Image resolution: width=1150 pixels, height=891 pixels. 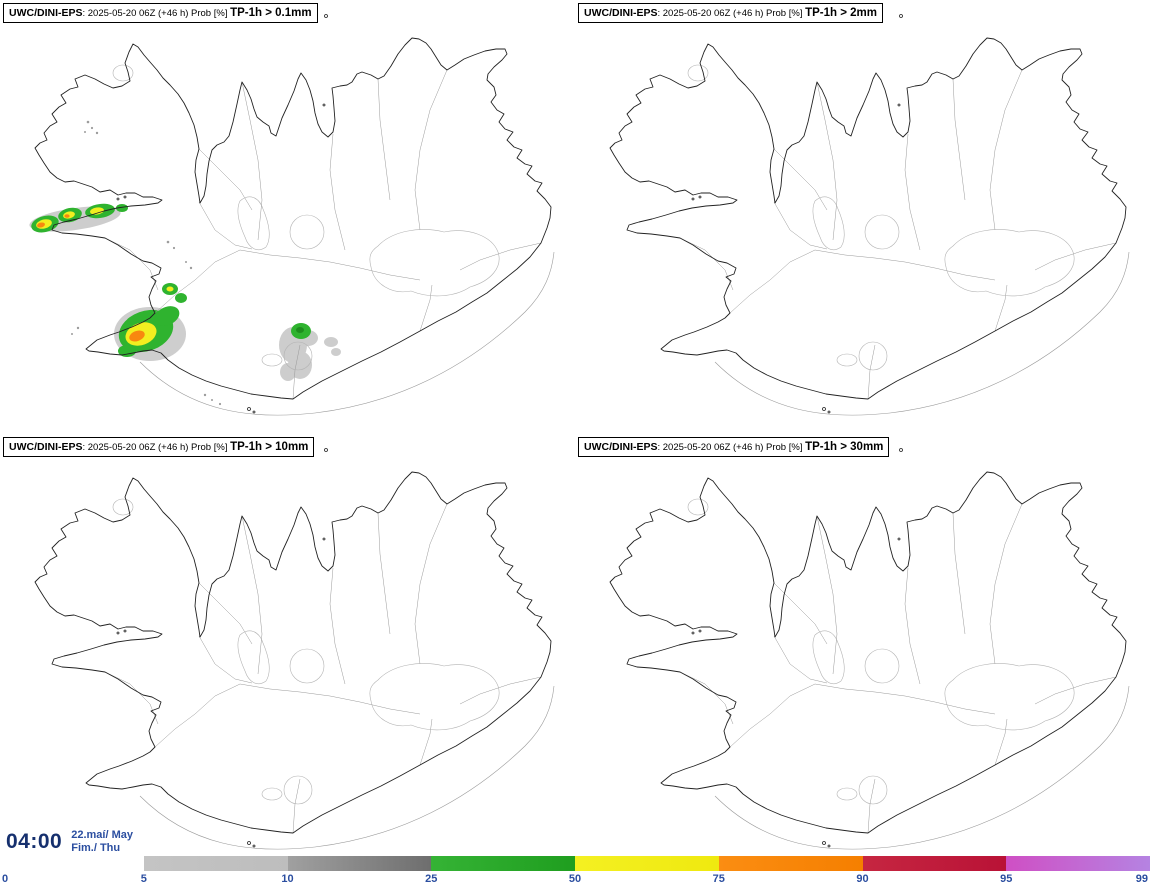 I want to click on legend-tick: 95, so click(x=1006, y=879).